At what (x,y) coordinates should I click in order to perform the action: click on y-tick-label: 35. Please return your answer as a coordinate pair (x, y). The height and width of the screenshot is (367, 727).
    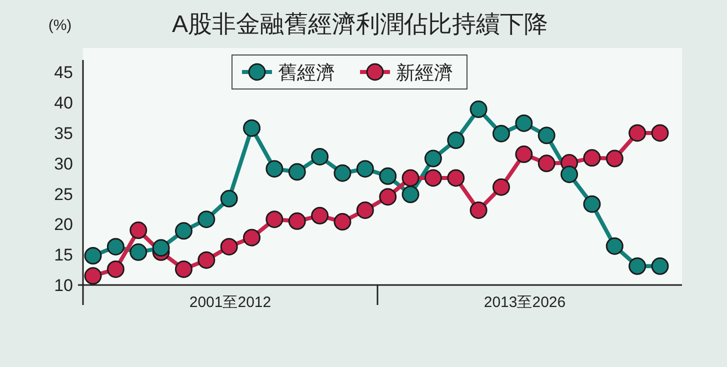
    Looking at the image, I should click on (63, 133).